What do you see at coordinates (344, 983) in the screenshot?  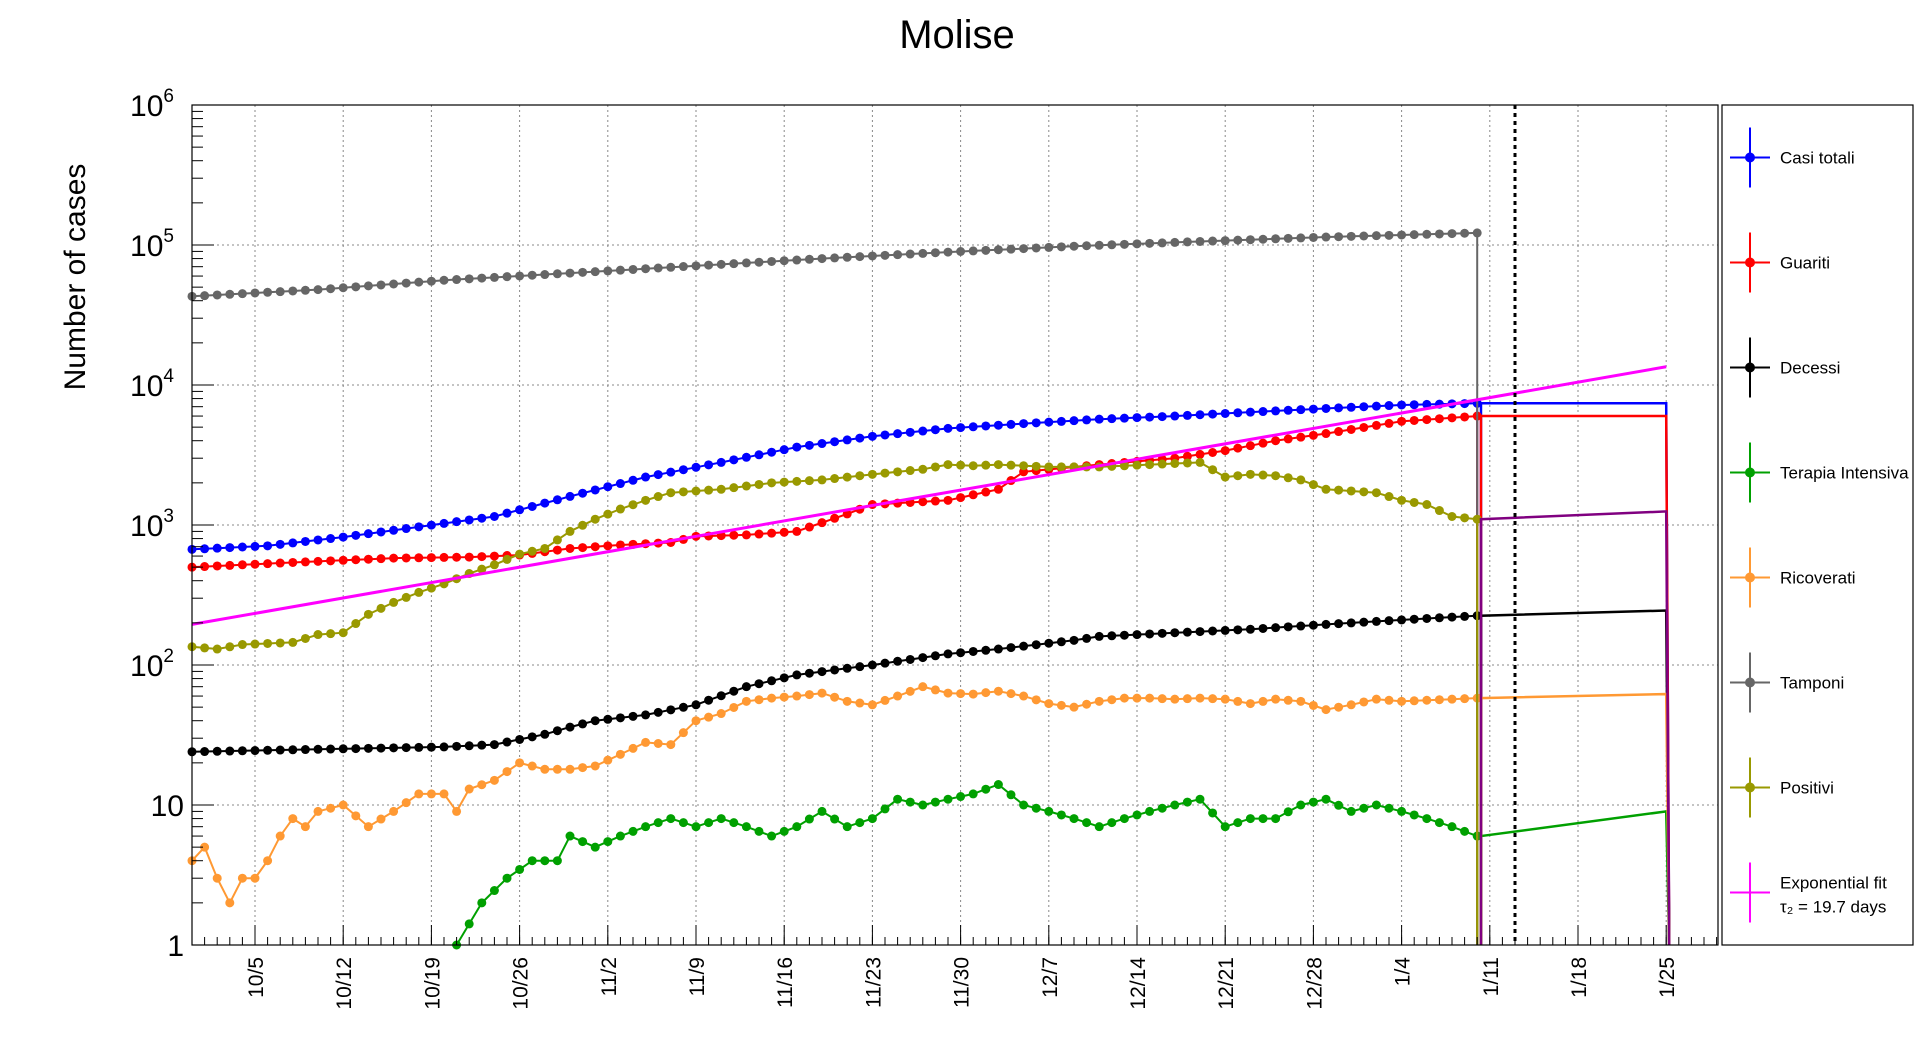 I see `x-tick-label: 10/12` at bounding box center [344, 983].